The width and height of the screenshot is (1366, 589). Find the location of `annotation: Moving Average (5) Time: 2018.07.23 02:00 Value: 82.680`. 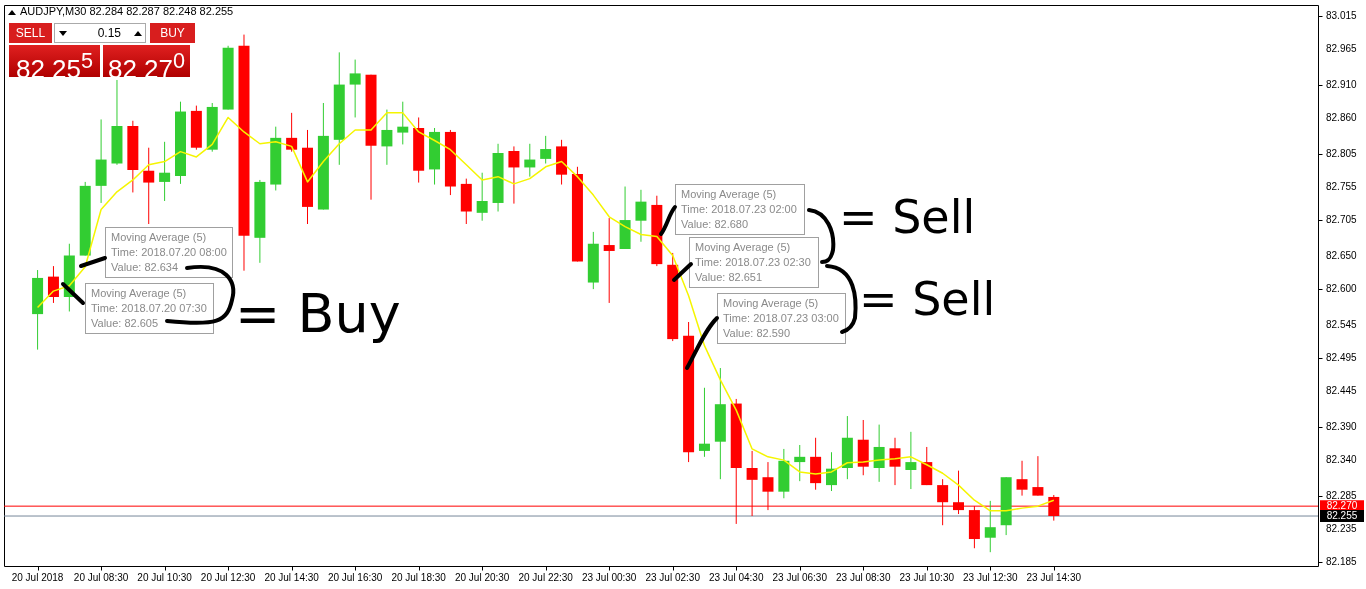

annotation: Moving Average (5) Time: 2018.07.23 02:00 Value: 82.680 is located at coordinates (740, 209).